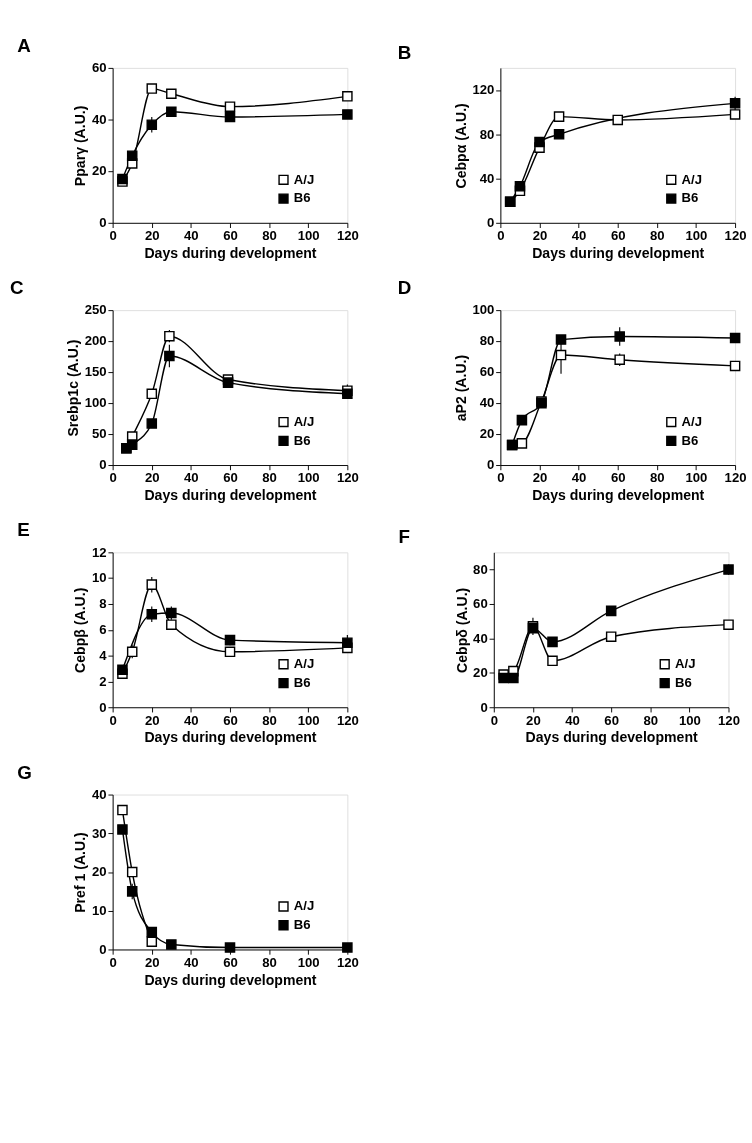  What do you see at coordinates (103, 630) in the screenshot?
I see `y-tick-label: 6` at bounding box center [103, 630].